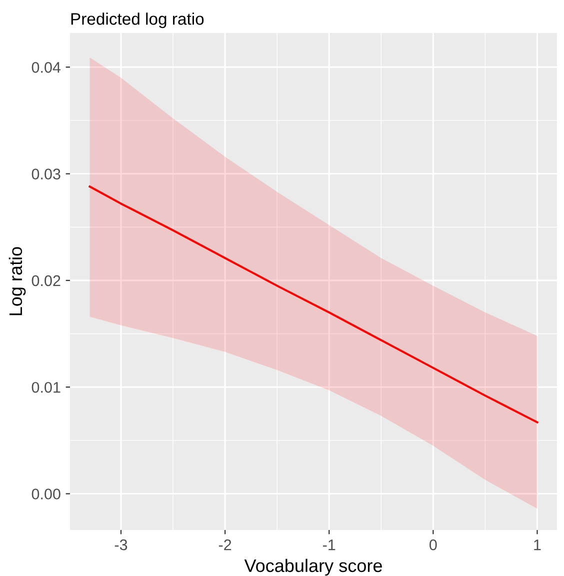 The image size is (564, 576). Describe the element at coordinates (17, 281) in the screenshot. I see `y-axis-title: Log ratio` at that location.